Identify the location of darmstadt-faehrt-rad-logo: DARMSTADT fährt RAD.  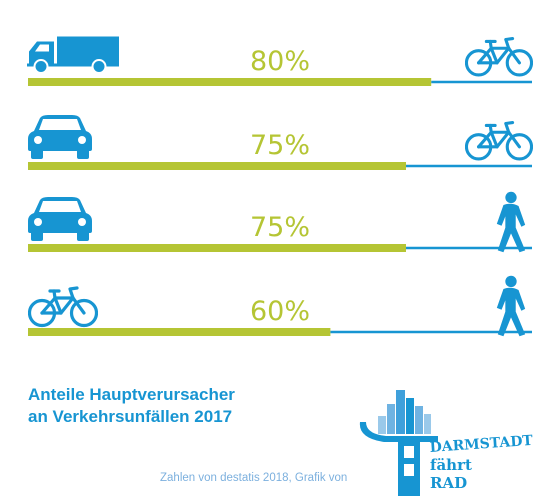
(446, 443).